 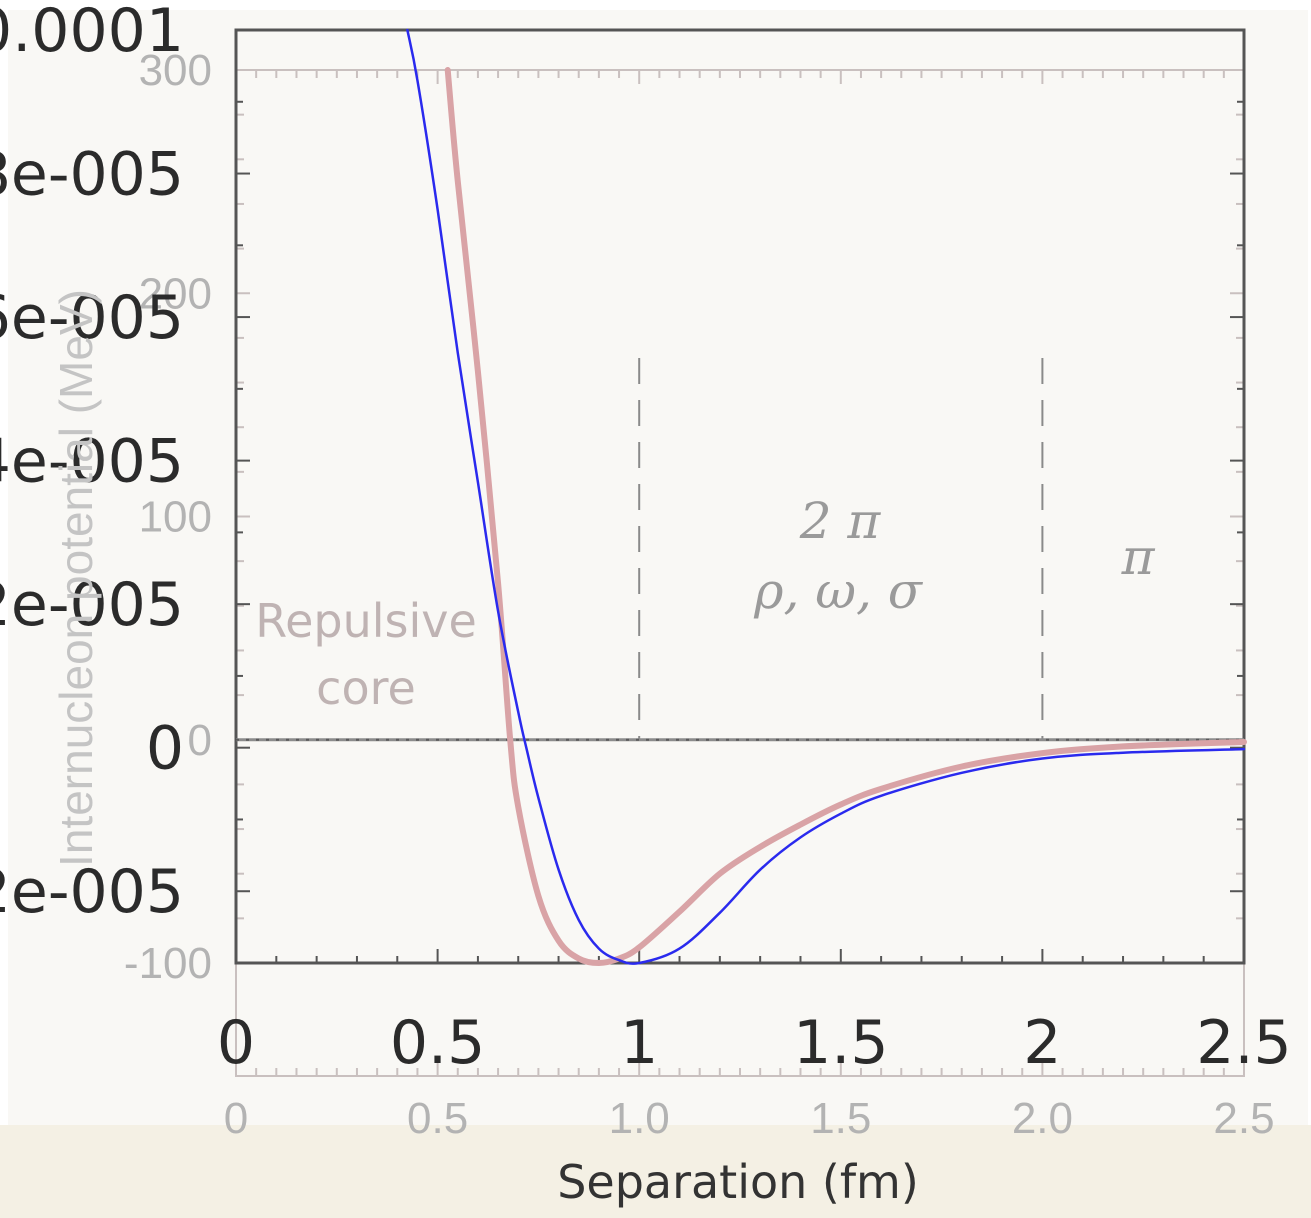 I want to click on x-axis-label: Separation (fm), so click(x=738, y=1182).